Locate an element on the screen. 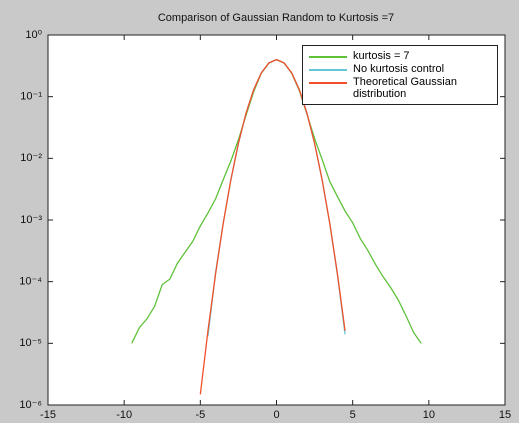 This screenshot has width=519, height=423. x-tick-label: -15 is located at coordinates (48, 415).